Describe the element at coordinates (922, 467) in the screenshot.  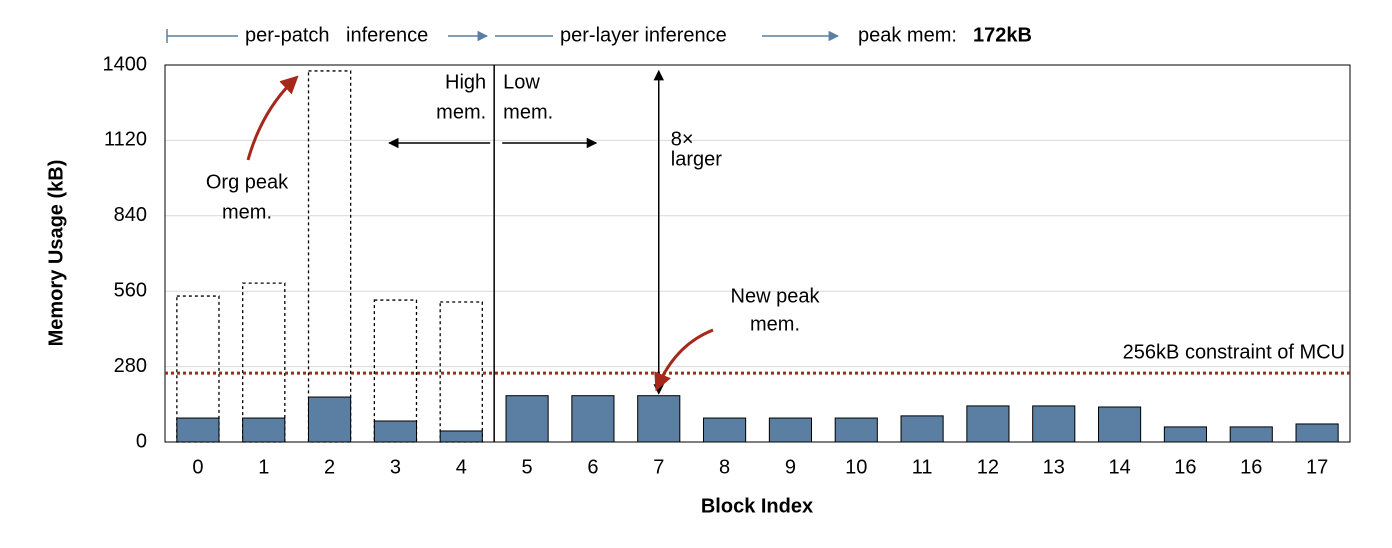
I see `x-tick-label: 11` at that location.